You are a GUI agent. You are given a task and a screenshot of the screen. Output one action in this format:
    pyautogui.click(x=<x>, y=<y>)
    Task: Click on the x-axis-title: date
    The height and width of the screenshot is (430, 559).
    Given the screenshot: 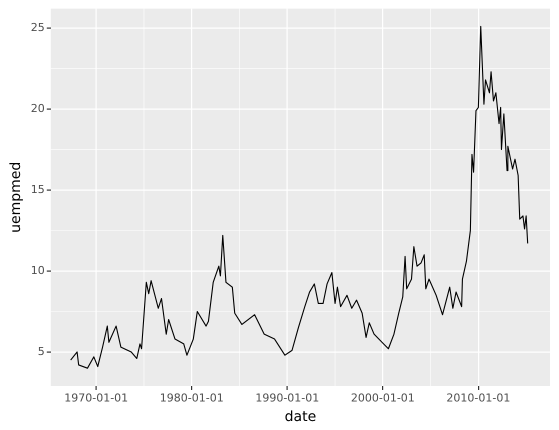 What is the action you would take?
    pyautogui.click(x=300, y=417)
    